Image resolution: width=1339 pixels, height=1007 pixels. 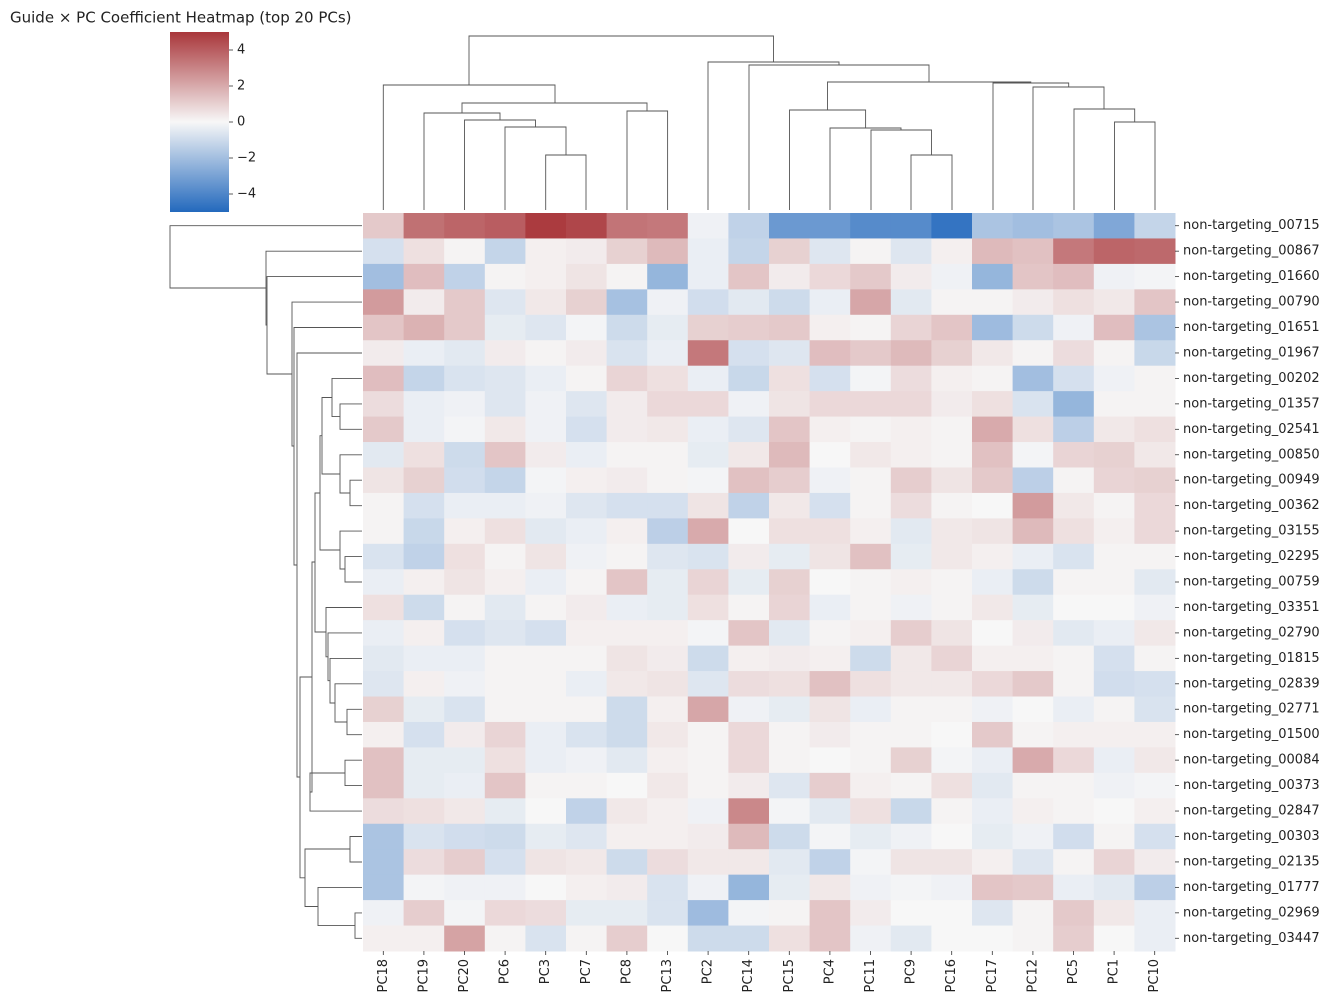 I want to click on row-label: non-targeting_01967, so click(x=1251, y=352).